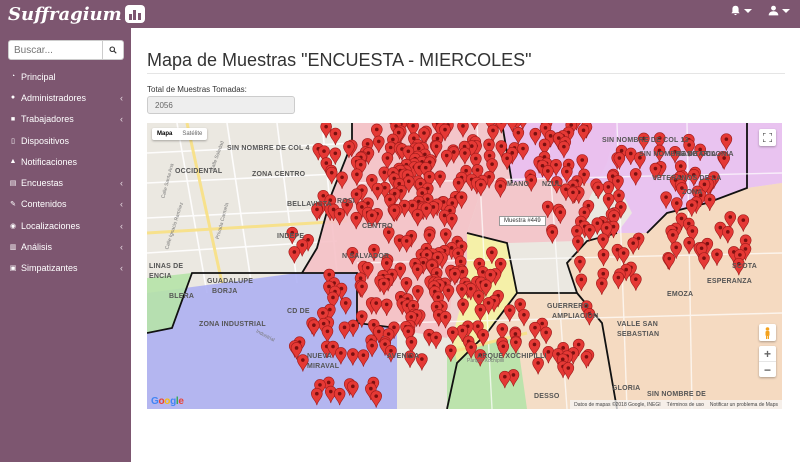 The height and width of the screenshot is (462, 800). Describe the element at coordinates (65, 182) in the screenshot. I see `sidebar-item-encuestas: ▤ Encuestas ‹` at that location.